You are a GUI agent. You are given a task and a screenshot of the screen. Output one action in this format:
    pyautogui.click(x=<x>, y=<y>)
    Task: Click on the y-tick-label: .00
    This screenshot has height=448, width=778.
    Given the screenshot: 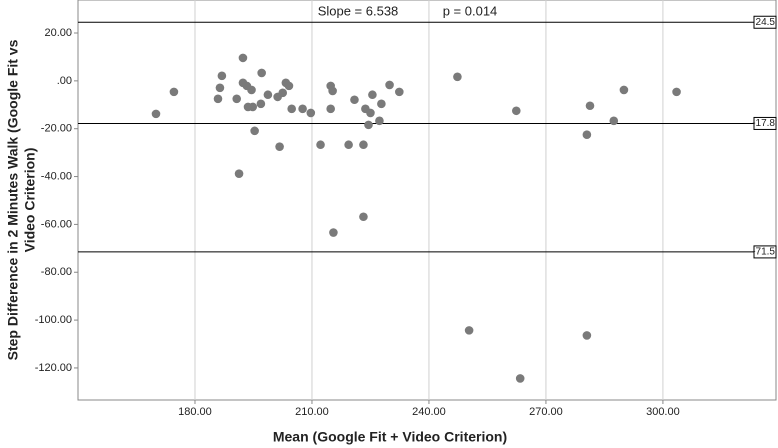 What is the action you would take?
    pyautogui.click(x=64, y=81)
    